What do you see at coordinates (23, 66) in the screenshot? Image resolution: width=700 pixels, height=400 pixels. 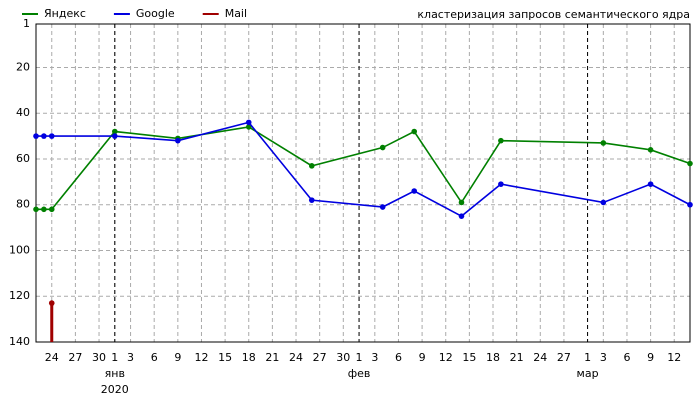 I see `y-tick-label: 20` at bounding box center [23, 66].